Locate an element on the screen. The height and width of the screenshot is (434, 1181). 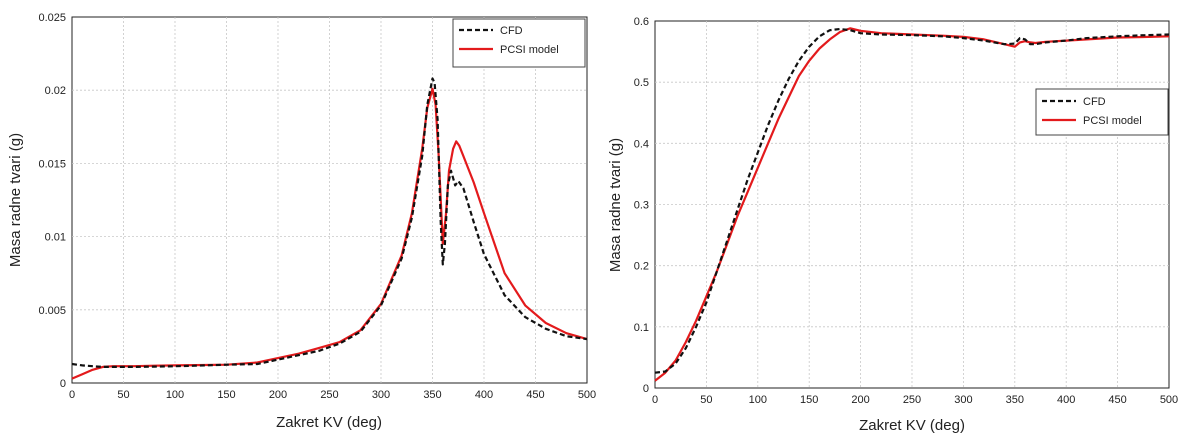
y-tick-labels: 0 0.1 0.2 0.3 0.4 0.5 0.6 is located at coordinates (641, 205).